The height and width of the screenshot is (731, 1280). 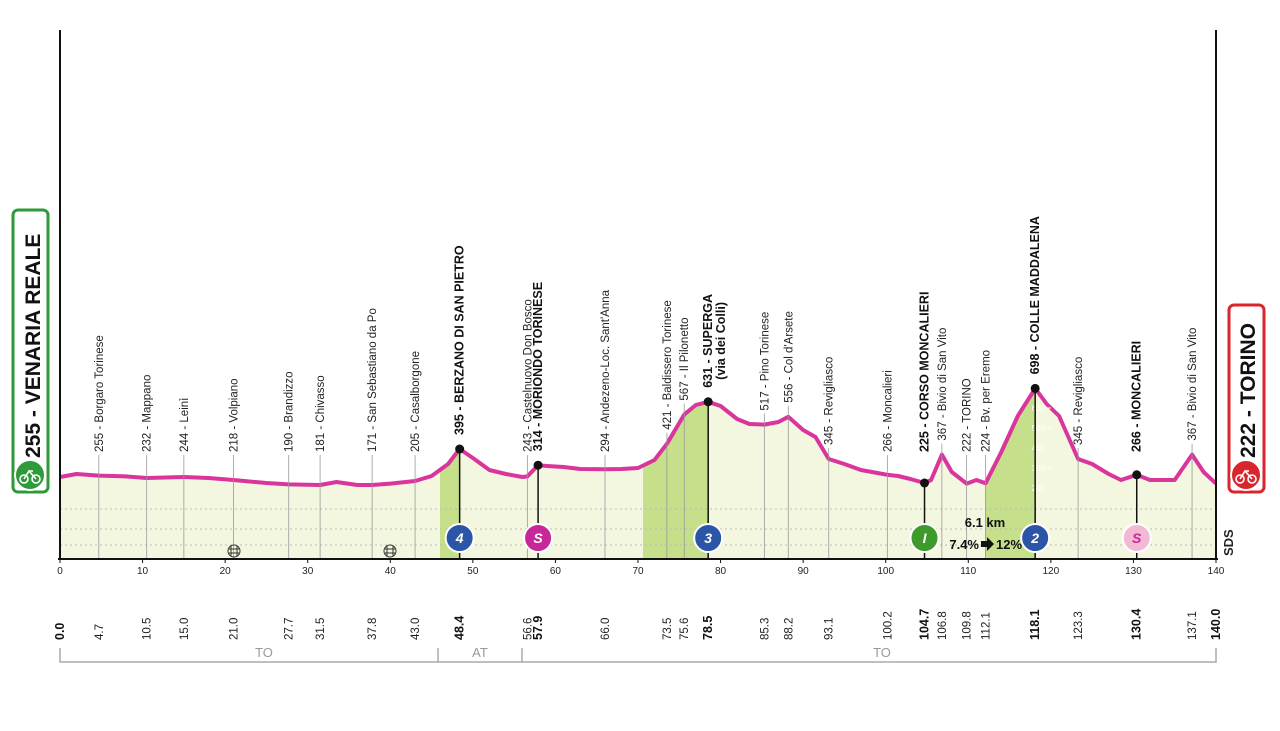 What do you see at coordinates (1228, 542) in the screenshot?
I see `logo: SDS` at bounding box center [1228, 542].